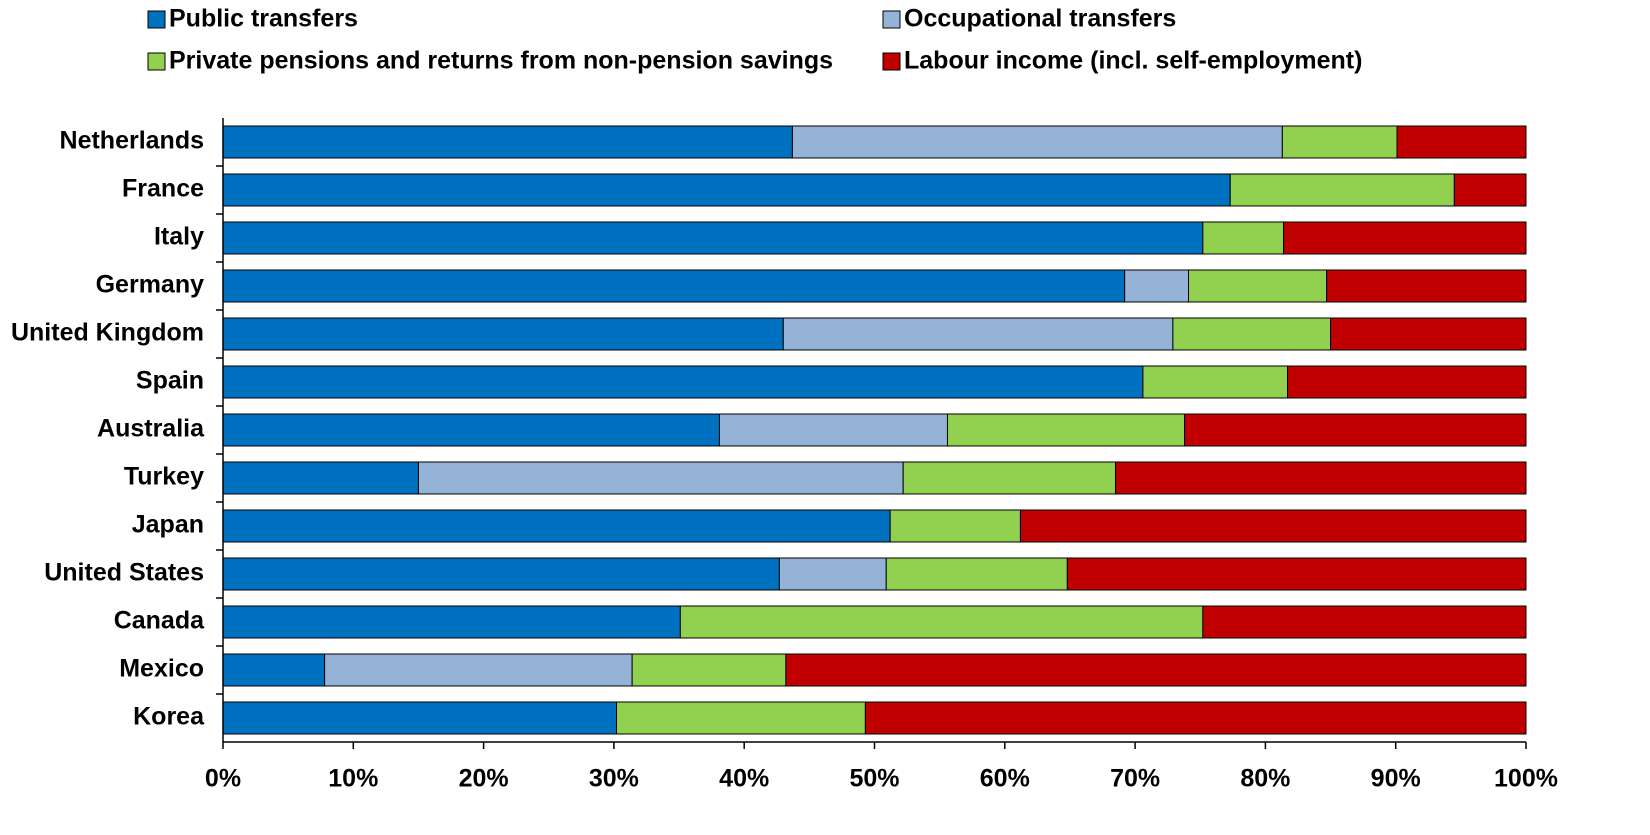 The width and height of the screenshot is (1650, 835). Describe the element at coordinates (484, 779) in the screenshot. I see `x-tick-label: 20%` at that location.